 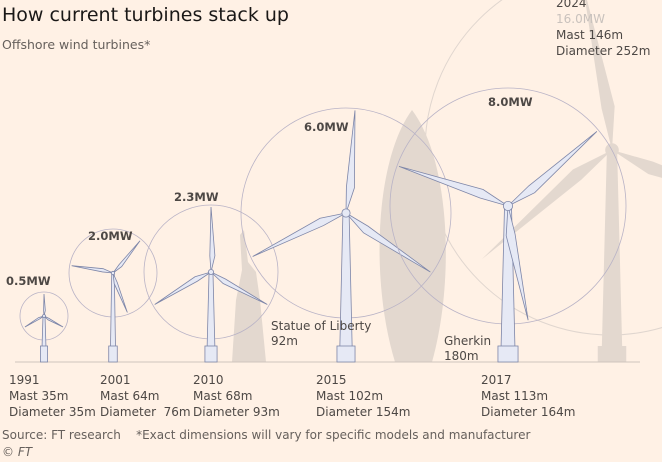 I want to click on mast: Mast 102m, so click(x=350, y=396).